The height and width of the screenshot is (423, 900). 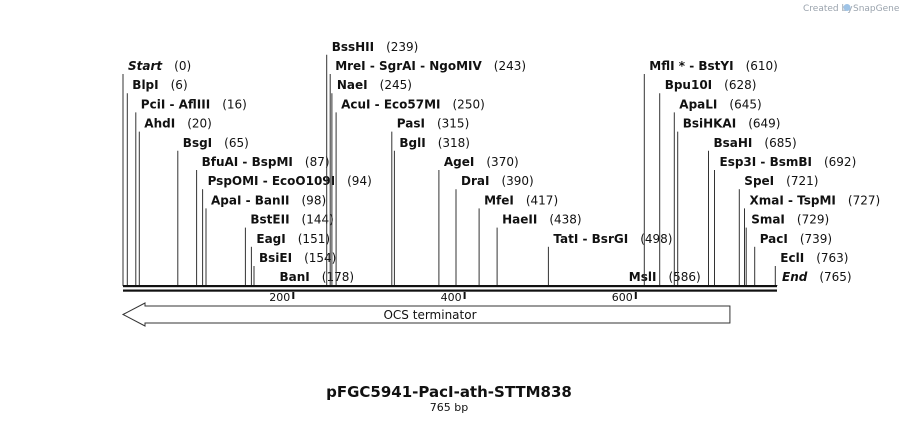 What do you see at coordinates (213, 211) in the screenshot?
I see `site-bsgi: BsgI (65)` at bounding box center [213, 211].